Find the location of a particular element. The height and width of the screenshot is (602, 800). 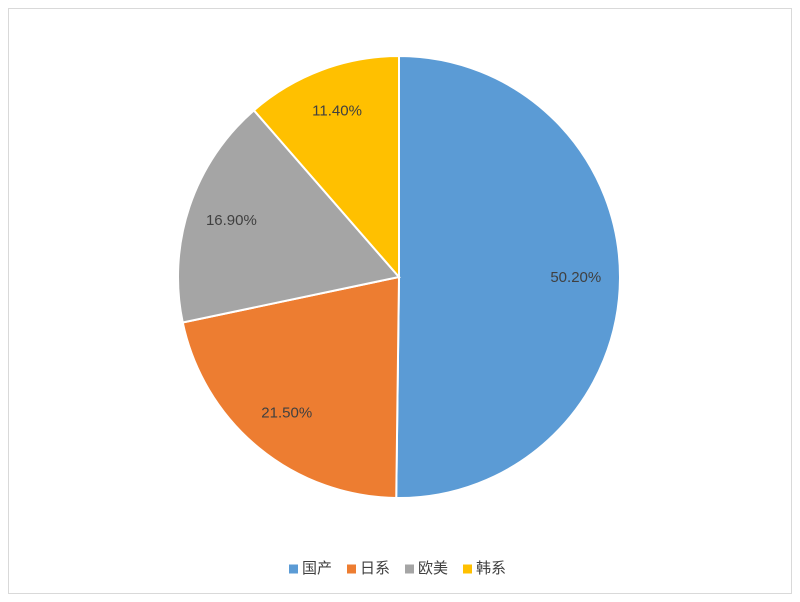

legend-label: 日系 is located at coordinates (375, 568).